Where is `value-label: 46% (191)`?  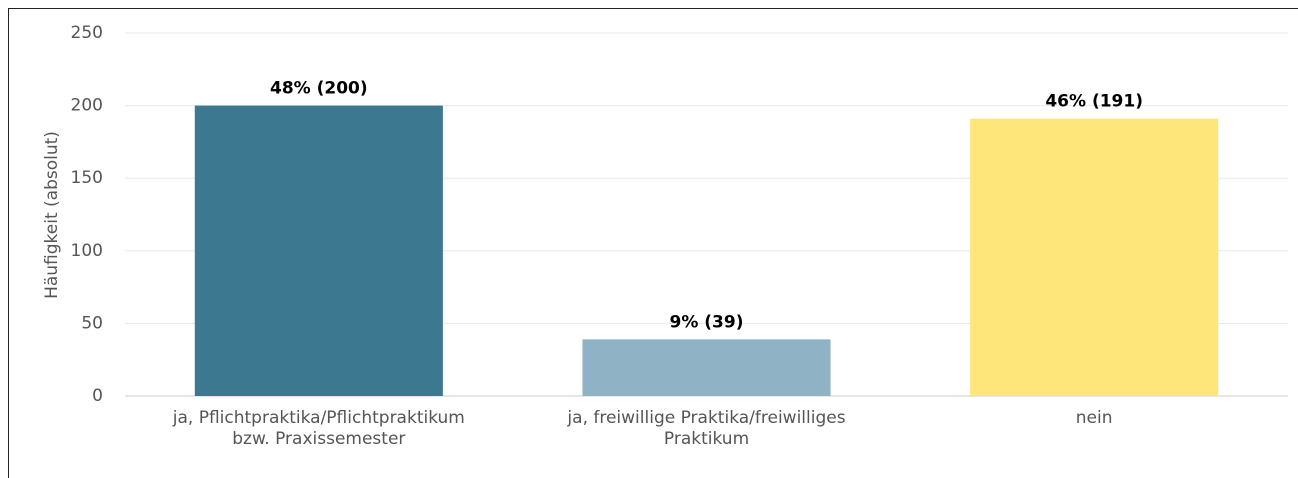 value-label: 46% (191) is located at coordinates (1094, 102).